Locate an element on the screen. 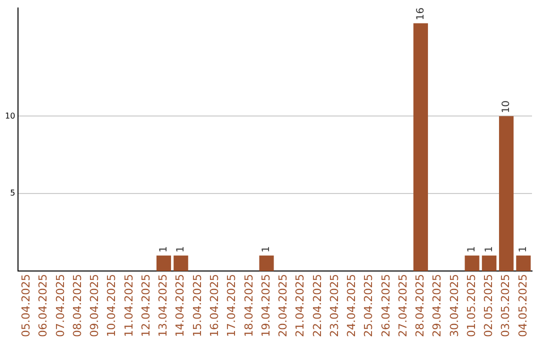  x-tick-label: 28.04.2025 is located at coordinates (420, 306).